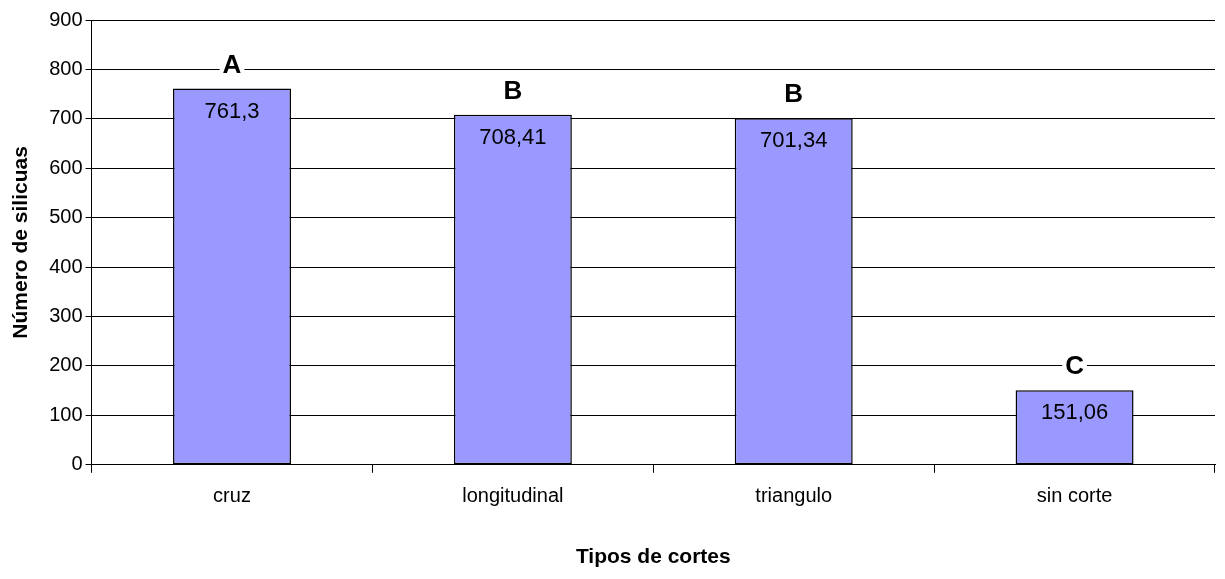  What do you see at coordinates (66, 117) in the screenshot?
I see `y-tick-label: 700` at bounding box center [66, 117].